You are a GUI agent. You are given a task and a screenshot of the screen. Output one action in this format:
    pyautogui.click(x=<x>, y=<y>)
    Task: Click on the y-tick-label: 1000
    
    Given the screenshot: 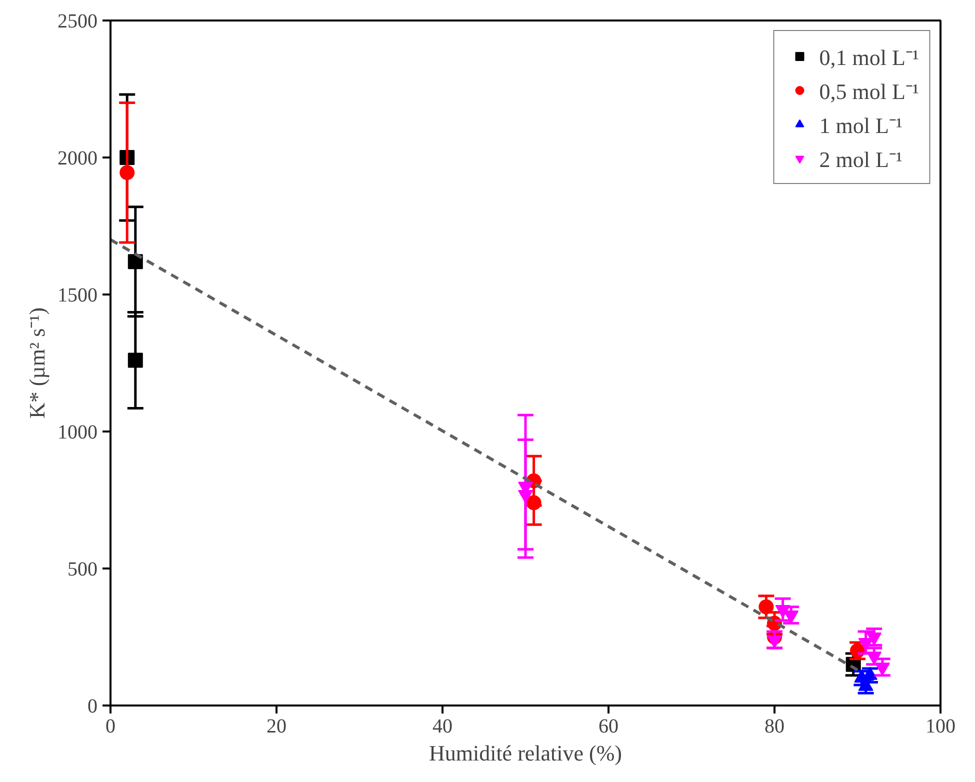 What is the action you would take?
    pyautogui.click(x=78, y=433)
    